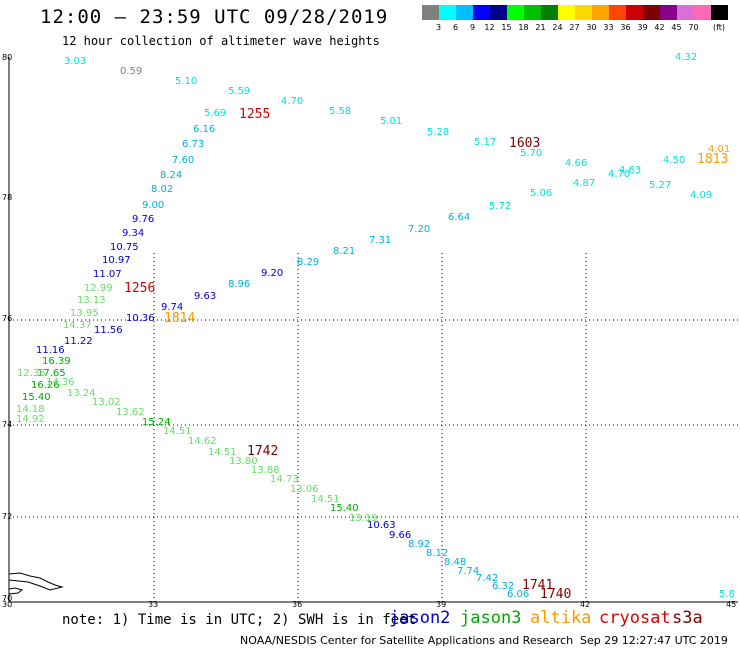 Image resolution: width=740 pixels, height=650 pixels. What do you see at coordinates (506, 27) in the screenshot?
I see `scale-label: 15` at bounding box center [506, 27].